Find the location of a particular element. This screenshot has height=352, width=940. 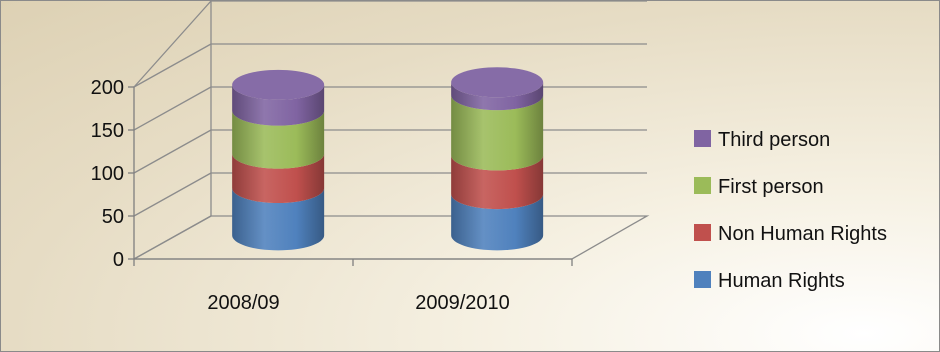

y-tick-label-2: 100 is located at coordinates (107, 174).